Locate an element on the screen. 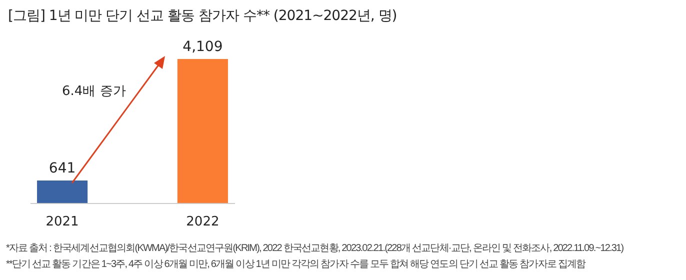  data-label: 641 is located at coordinates (62, 168).